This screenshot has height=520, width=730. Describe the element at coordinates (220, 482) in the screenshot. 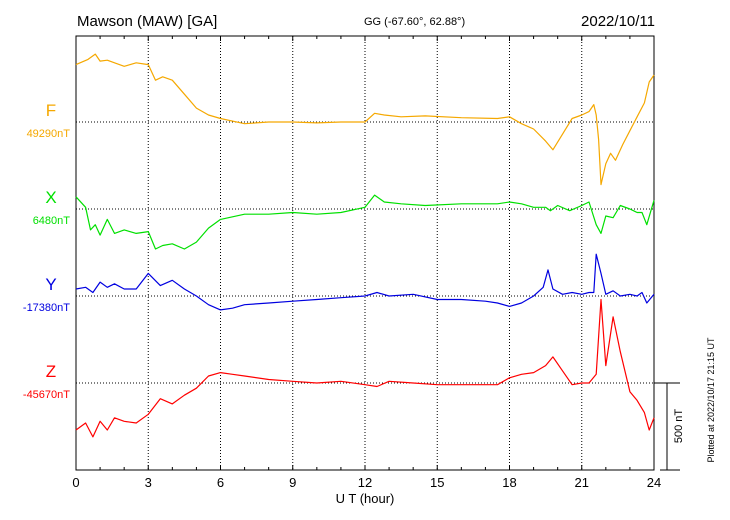

I see `x-tick-label: 6` at that location.